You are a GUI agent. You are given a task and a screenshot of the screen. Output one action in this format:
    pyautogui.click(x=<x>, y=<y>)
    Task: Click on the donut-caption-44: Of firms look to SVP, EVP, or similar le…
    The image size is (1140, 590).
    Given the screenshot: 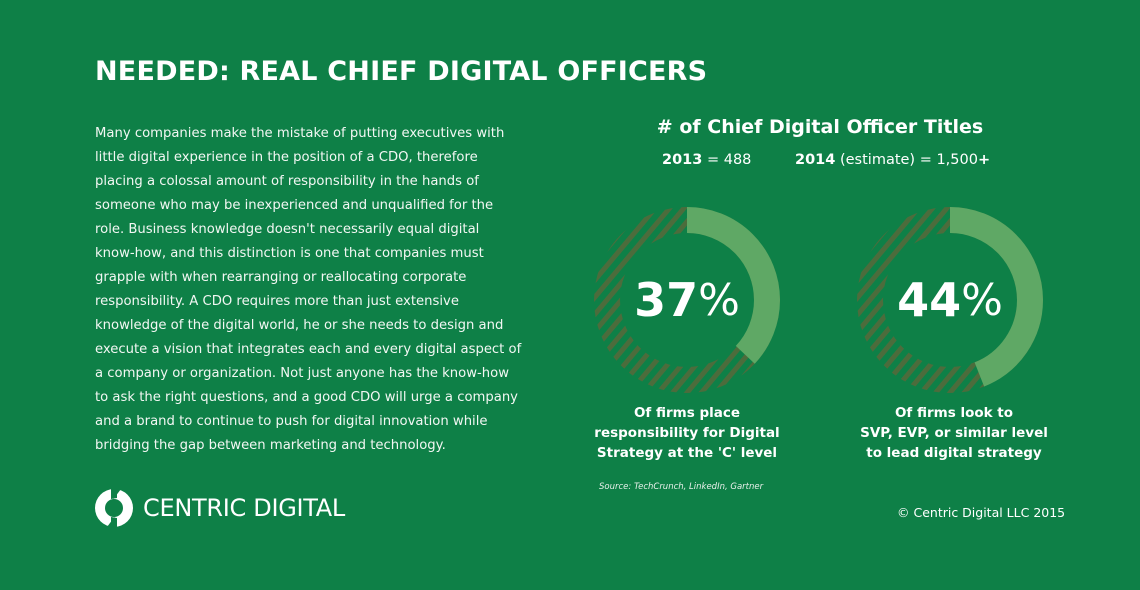 What is the action you would take?
    pyautogui.click(x=954, y=433)
    